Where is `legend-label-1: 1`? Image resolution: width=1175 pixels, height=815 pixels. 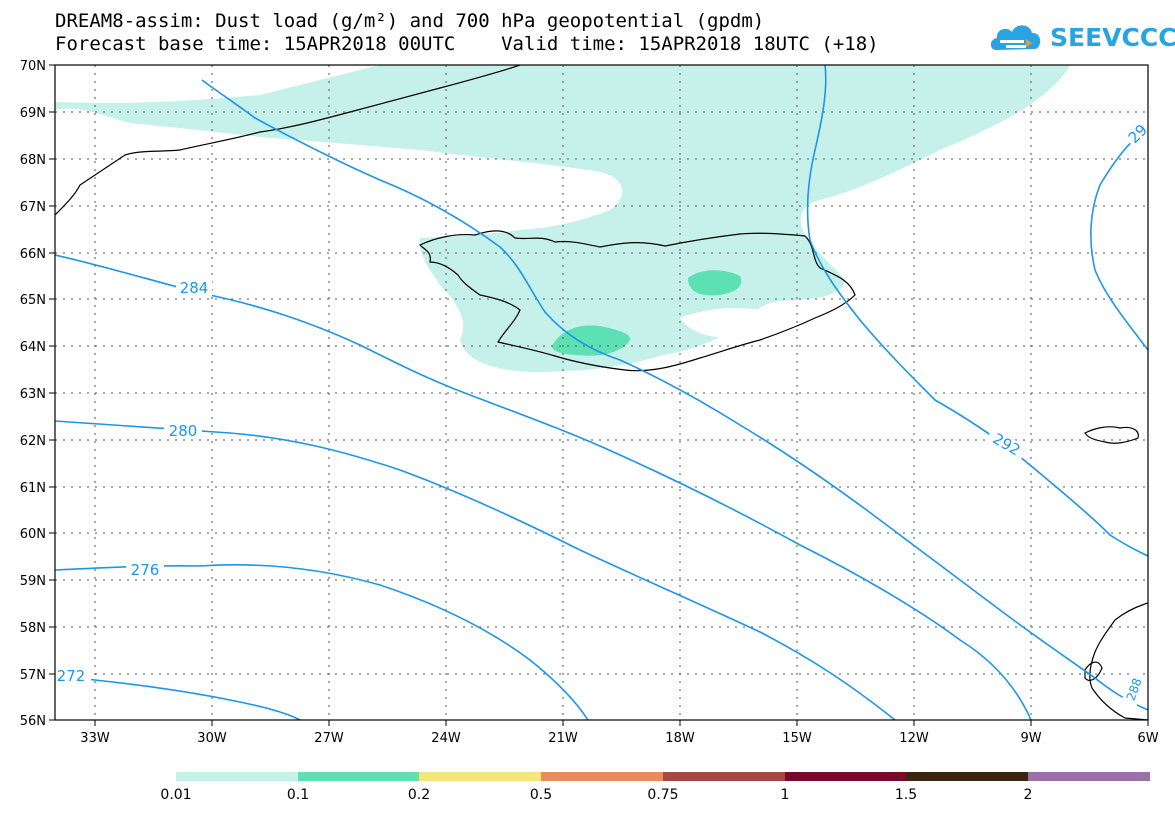 legend-label-1: 1 is located at coordinates (785, 795).